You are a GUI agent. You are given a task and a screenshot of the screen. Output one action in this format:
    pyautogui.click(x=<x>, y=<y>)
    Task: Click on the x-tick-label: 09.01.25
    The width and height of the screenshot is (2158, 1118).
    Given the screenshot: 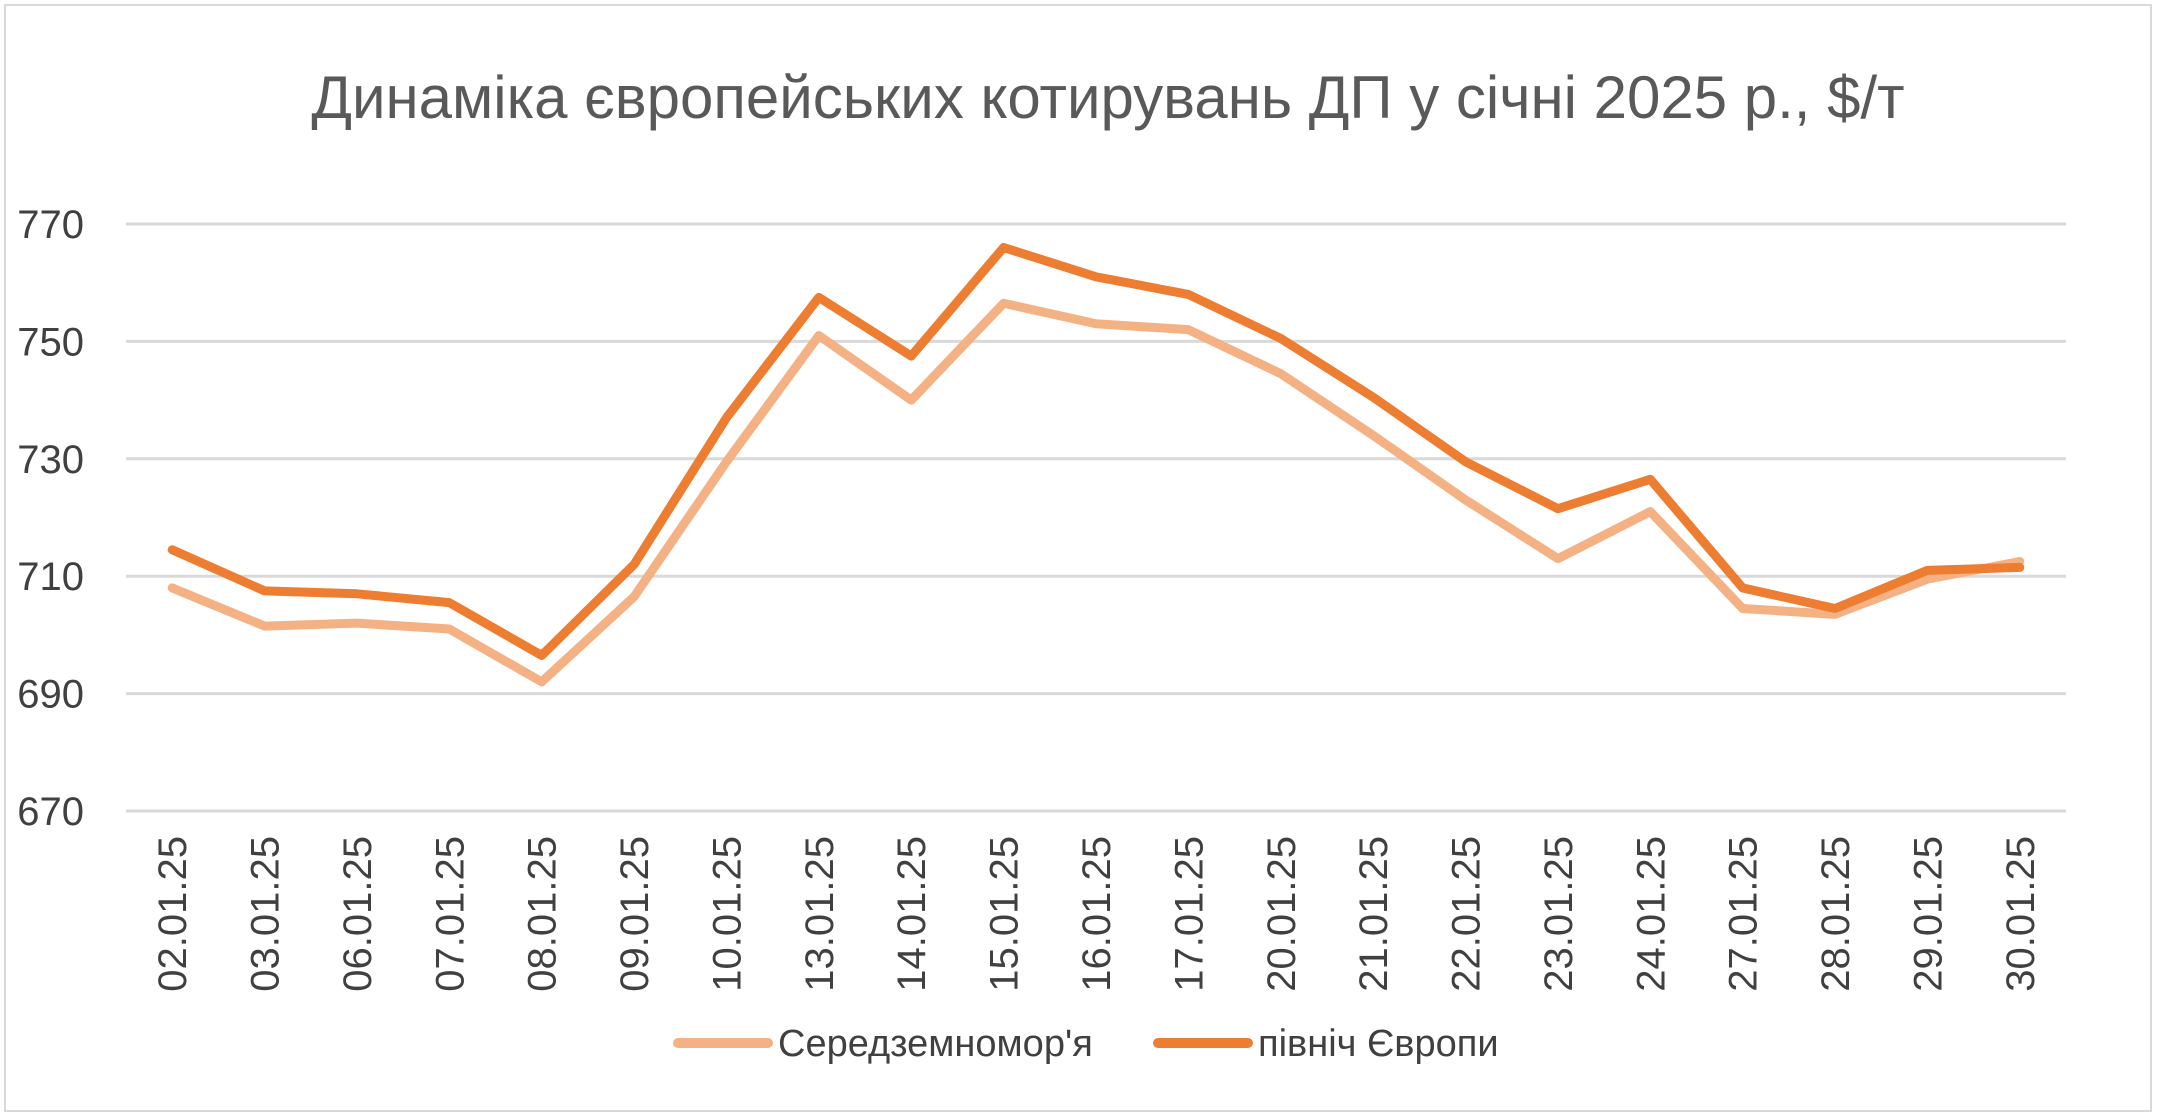 What is the action you would take?
    pyautogui.click(x=635, y=914)
    